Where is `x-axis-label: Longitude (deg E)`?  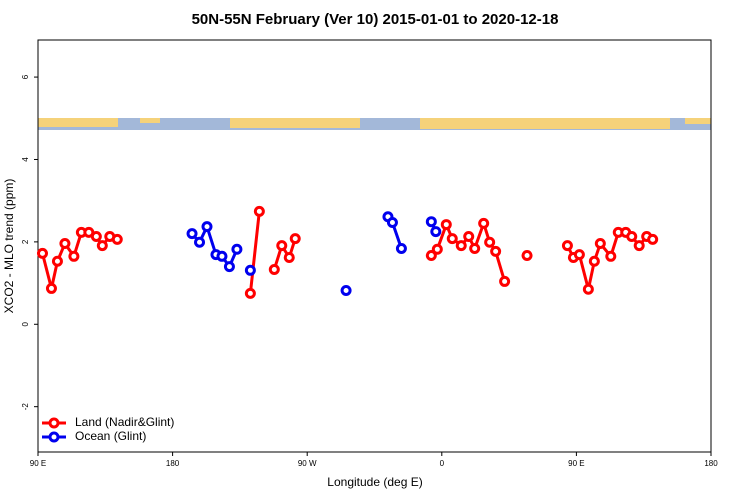
x-axis-label: Longitude (deg E) is located at coordinates (374, 482).